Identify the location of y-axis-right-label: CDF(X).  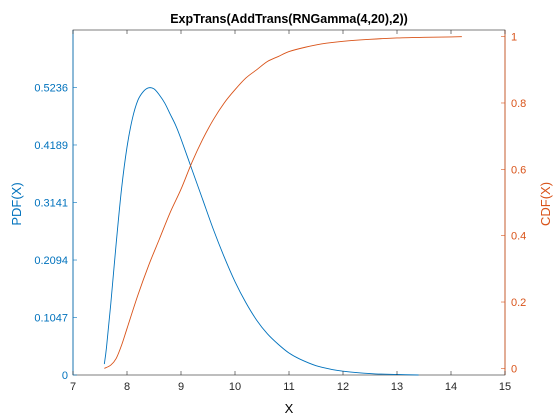
(545, 204).